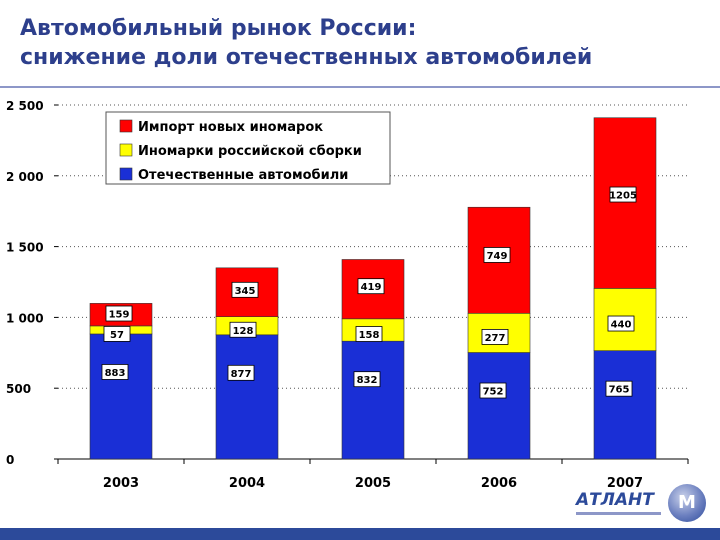  I want to click on data-label: 440, so click(621, 325).